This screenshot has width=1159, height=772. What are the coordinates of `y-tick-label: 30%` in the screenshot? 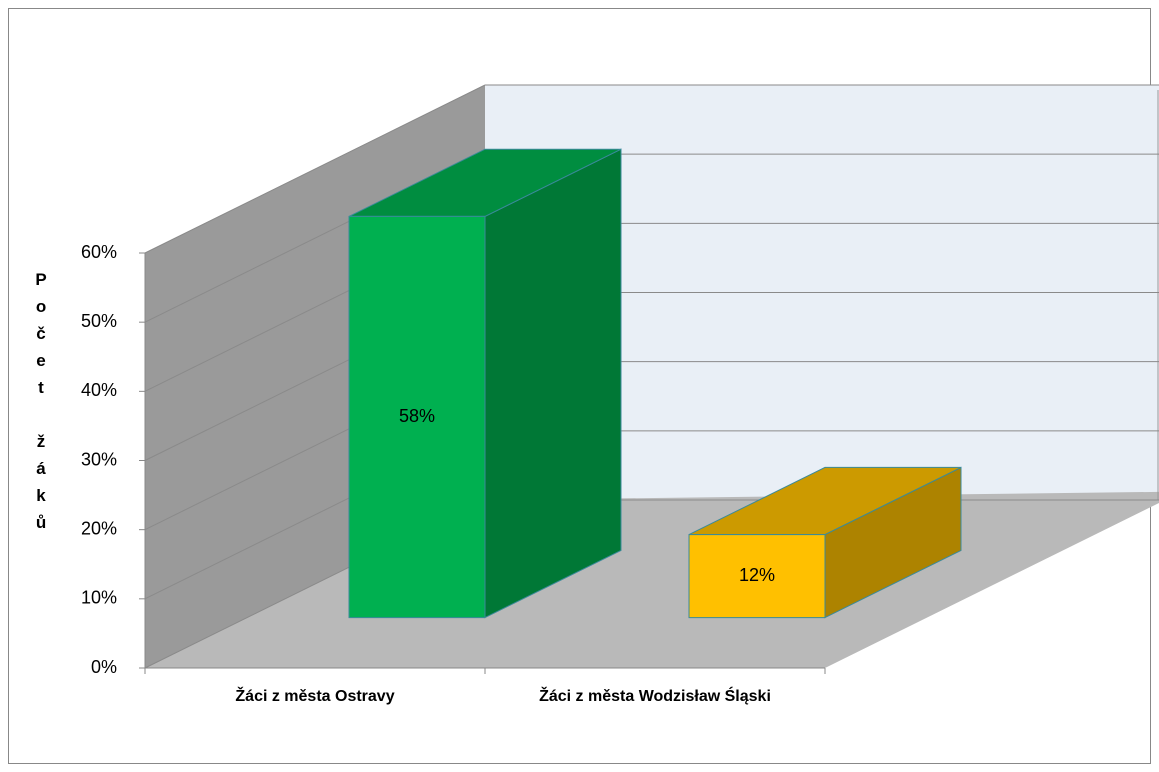 It's located at (99, 459).